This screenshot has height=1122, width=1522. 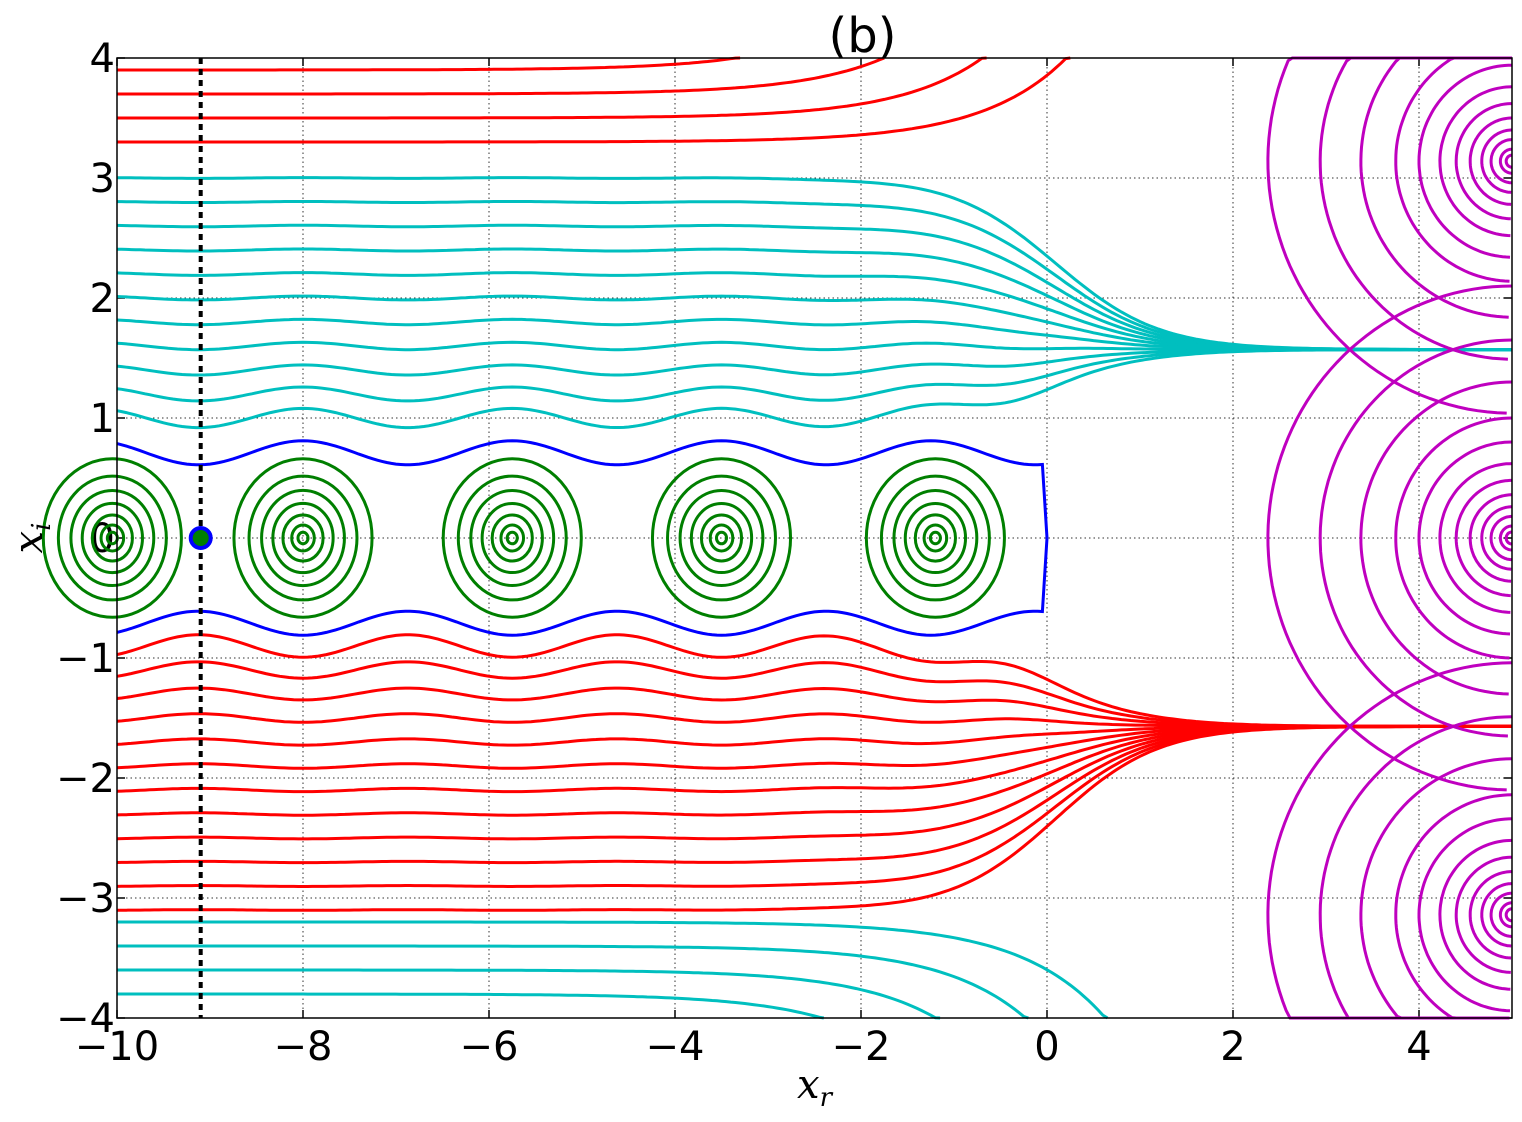 I want to click on point-marker, so click(x=200, y=538).